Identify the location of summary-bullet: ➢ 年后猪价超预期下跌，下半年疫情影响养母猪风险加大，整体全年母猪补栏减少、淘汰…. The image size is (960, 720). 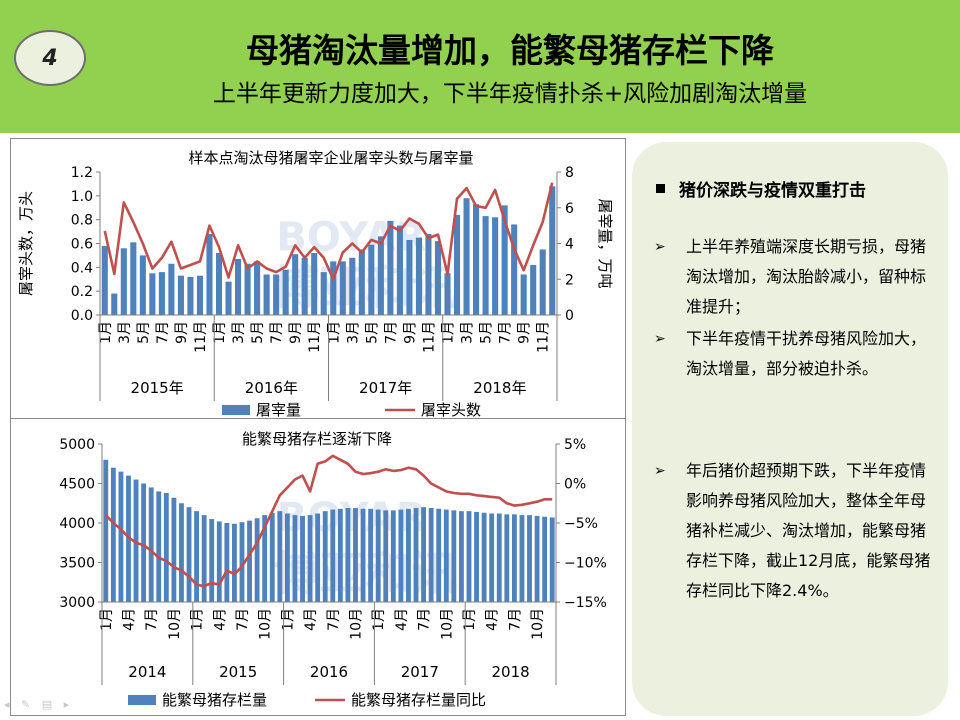
(794, 531).